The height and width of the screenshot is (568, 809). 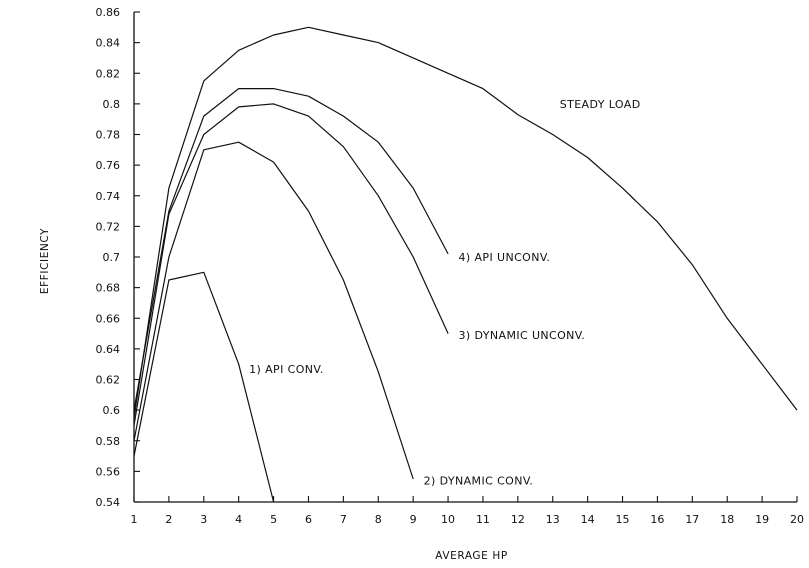 I want to click on y-tick-label: 0.7, so click(x=112, y=257).